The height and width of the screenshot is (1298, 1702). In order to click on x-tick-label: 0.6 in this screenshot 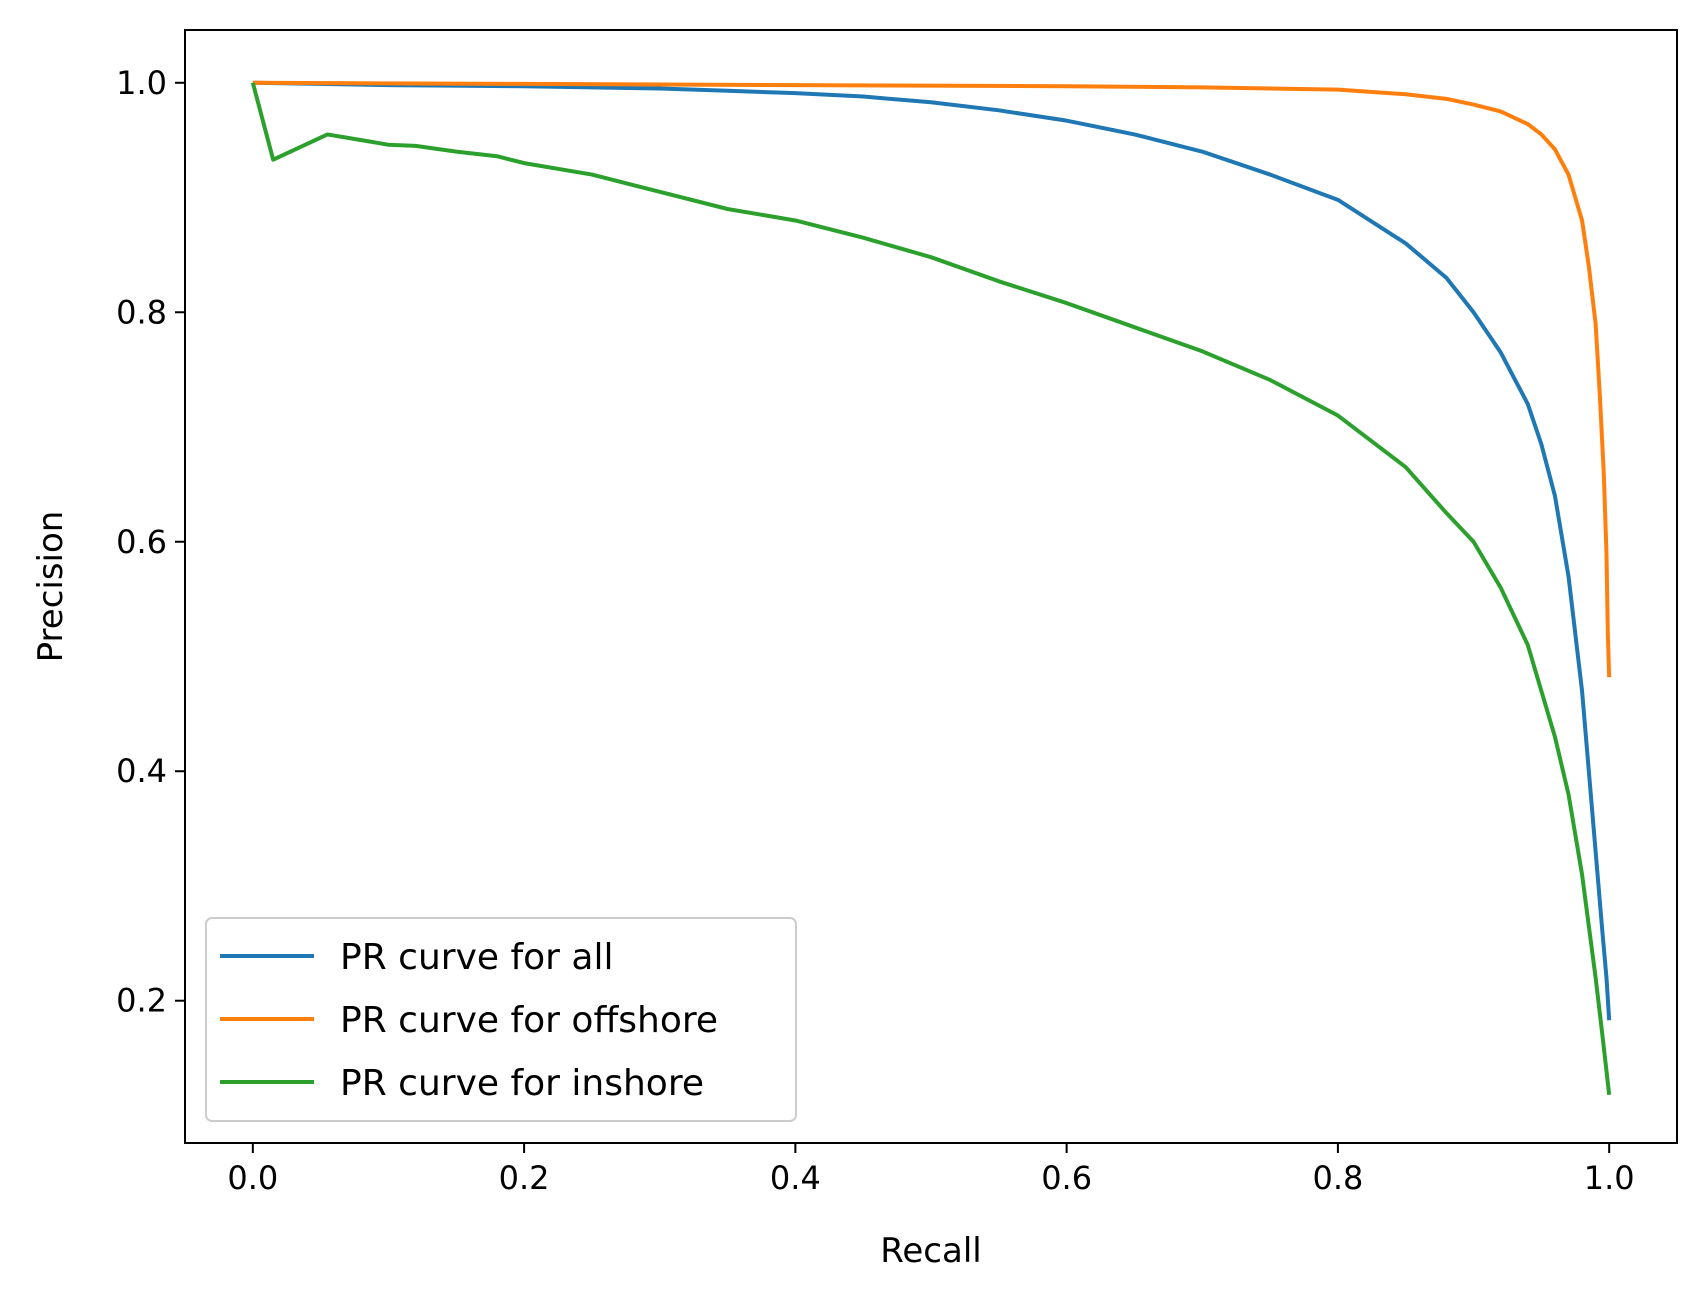, I will do `click(1066, 1178)`.